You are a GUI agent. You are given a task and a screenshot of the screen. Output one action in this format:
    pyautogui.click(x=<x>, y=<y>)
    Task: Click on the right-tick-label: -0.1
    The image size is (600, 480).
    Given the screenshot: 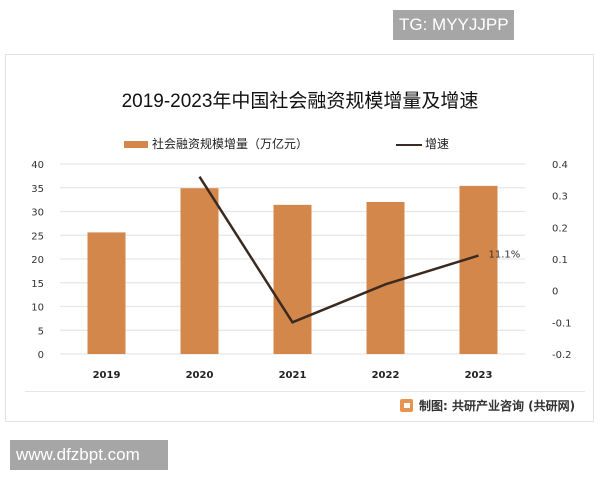 What is the action you would take?
    pyautogui.click(x=562, y=323)
    